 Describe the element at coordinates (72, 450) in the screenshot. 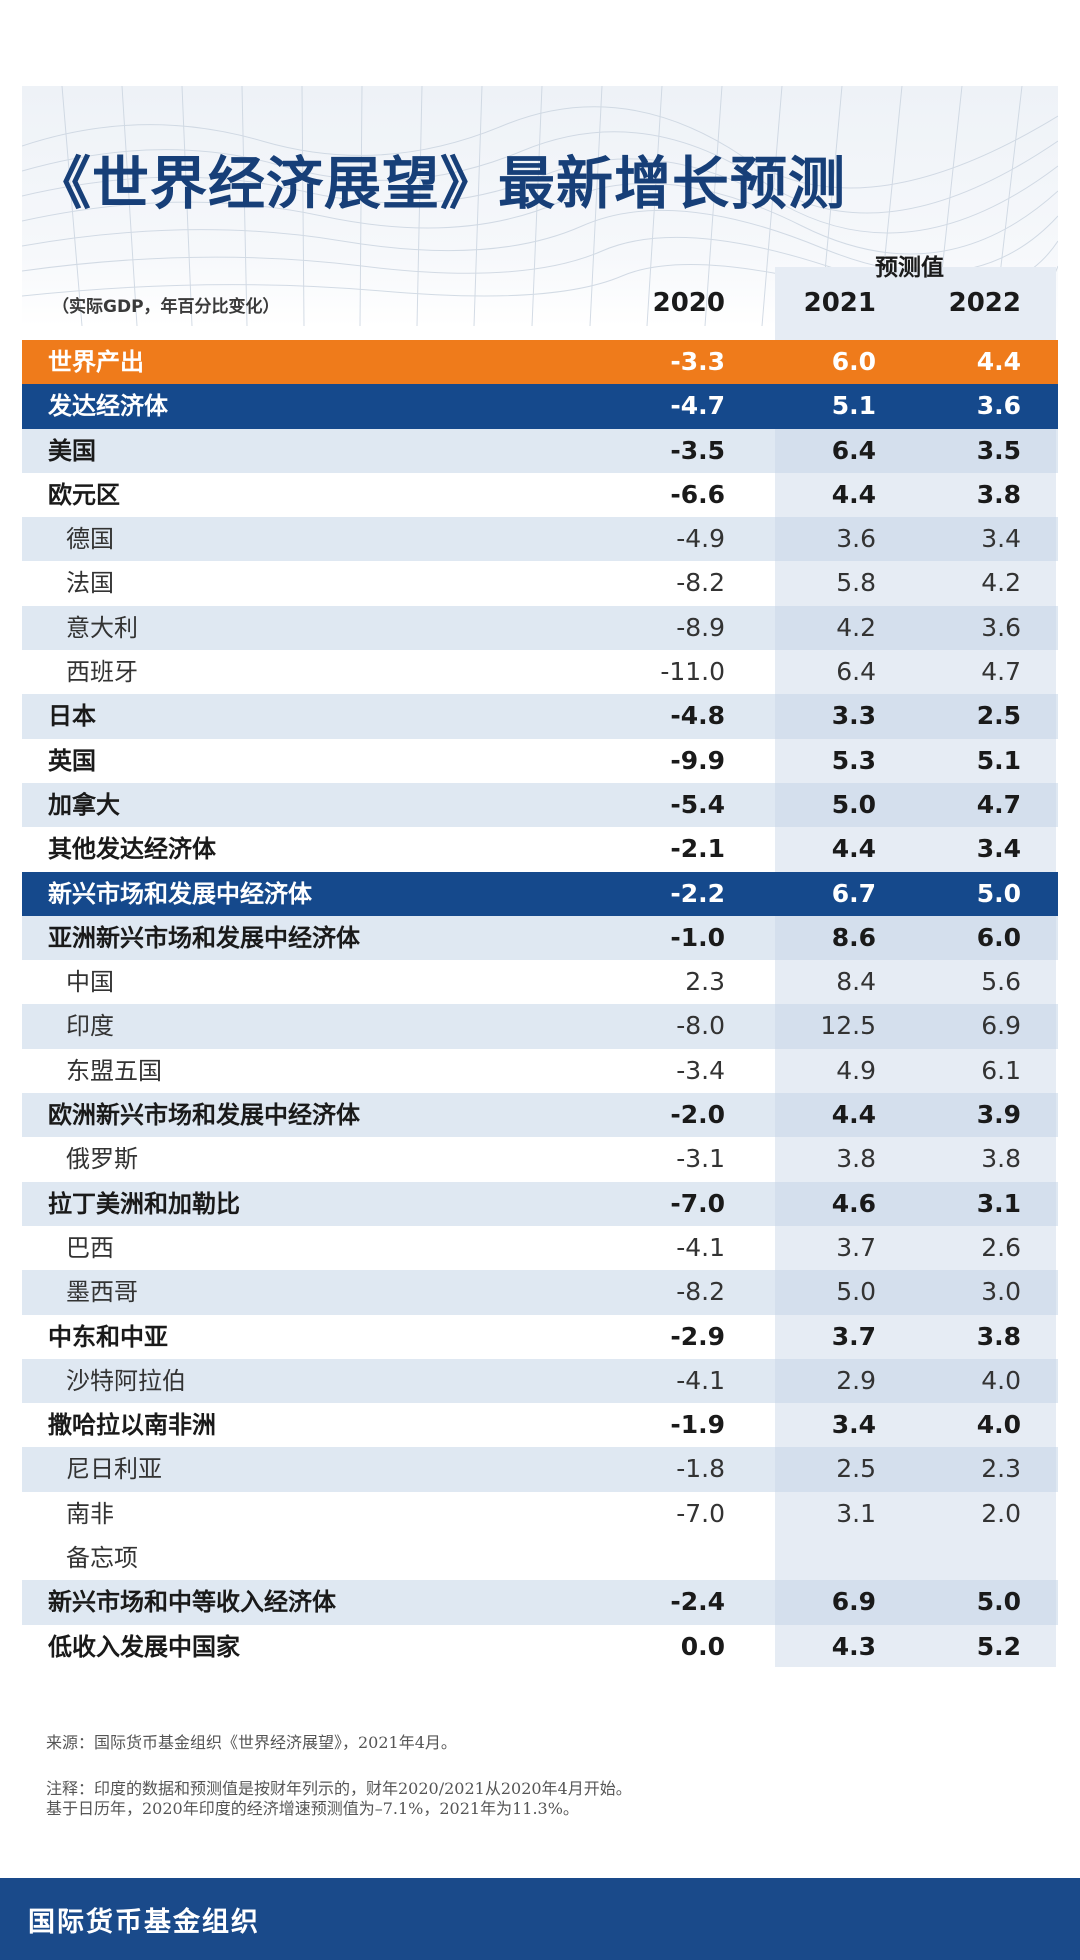

I see `row-label: 美国` at that location.